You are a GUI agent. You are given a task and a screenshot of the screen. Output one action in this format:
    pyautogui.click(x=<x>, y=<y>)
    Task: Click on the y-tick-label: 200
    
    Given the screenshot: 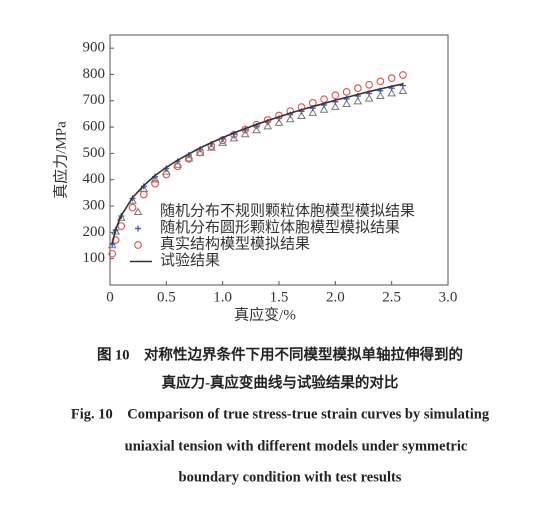 What is the action you would take?
    pyautogui.click(x=94, y=232)
    